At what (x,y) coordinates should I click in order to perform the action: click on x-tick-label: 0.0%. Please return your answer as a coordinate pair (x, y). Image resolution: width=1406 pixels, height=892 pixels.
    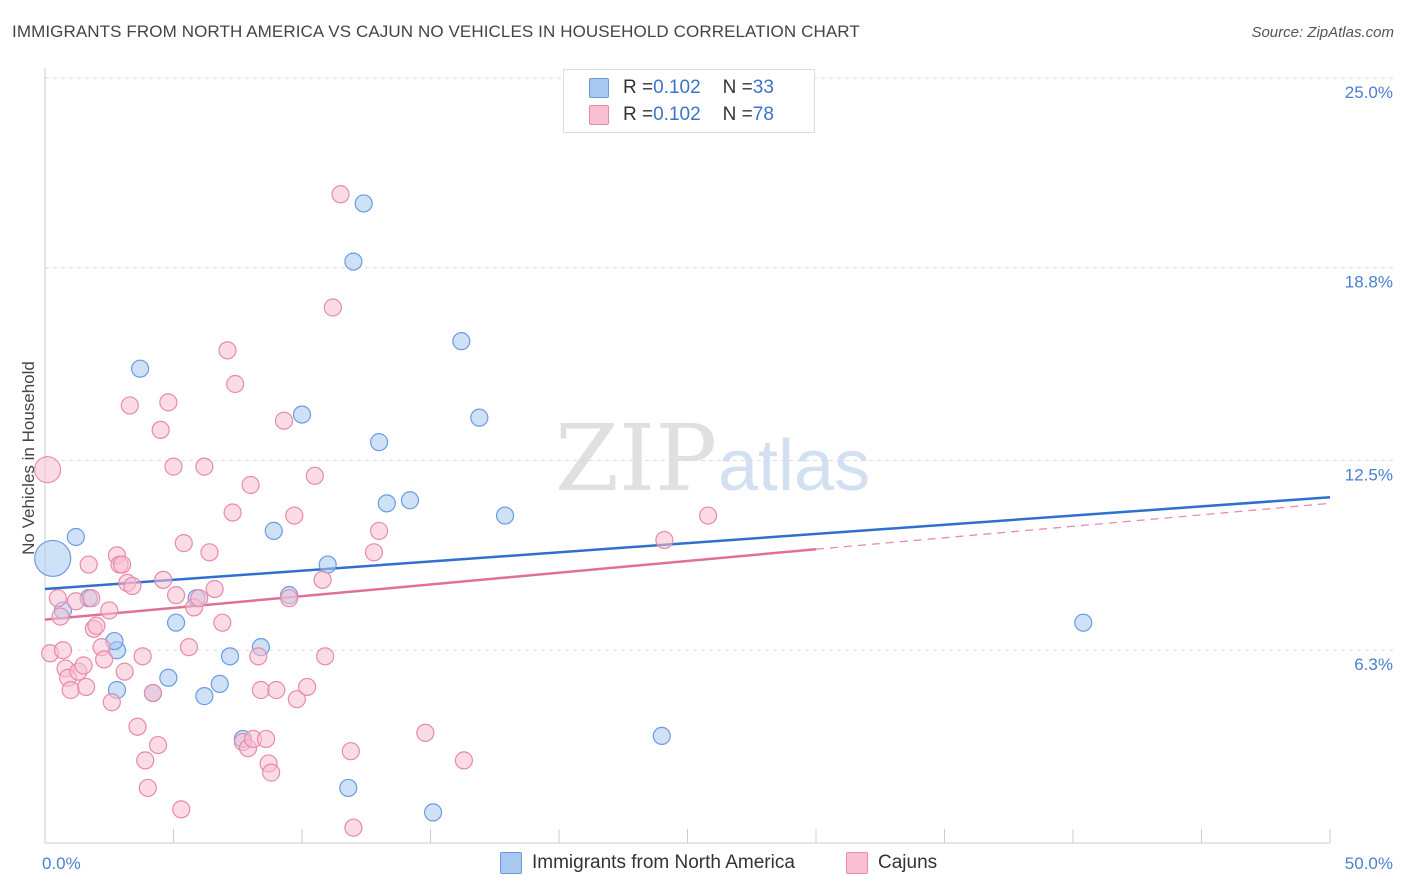
    Looking at the image, I should click on (61, 863).